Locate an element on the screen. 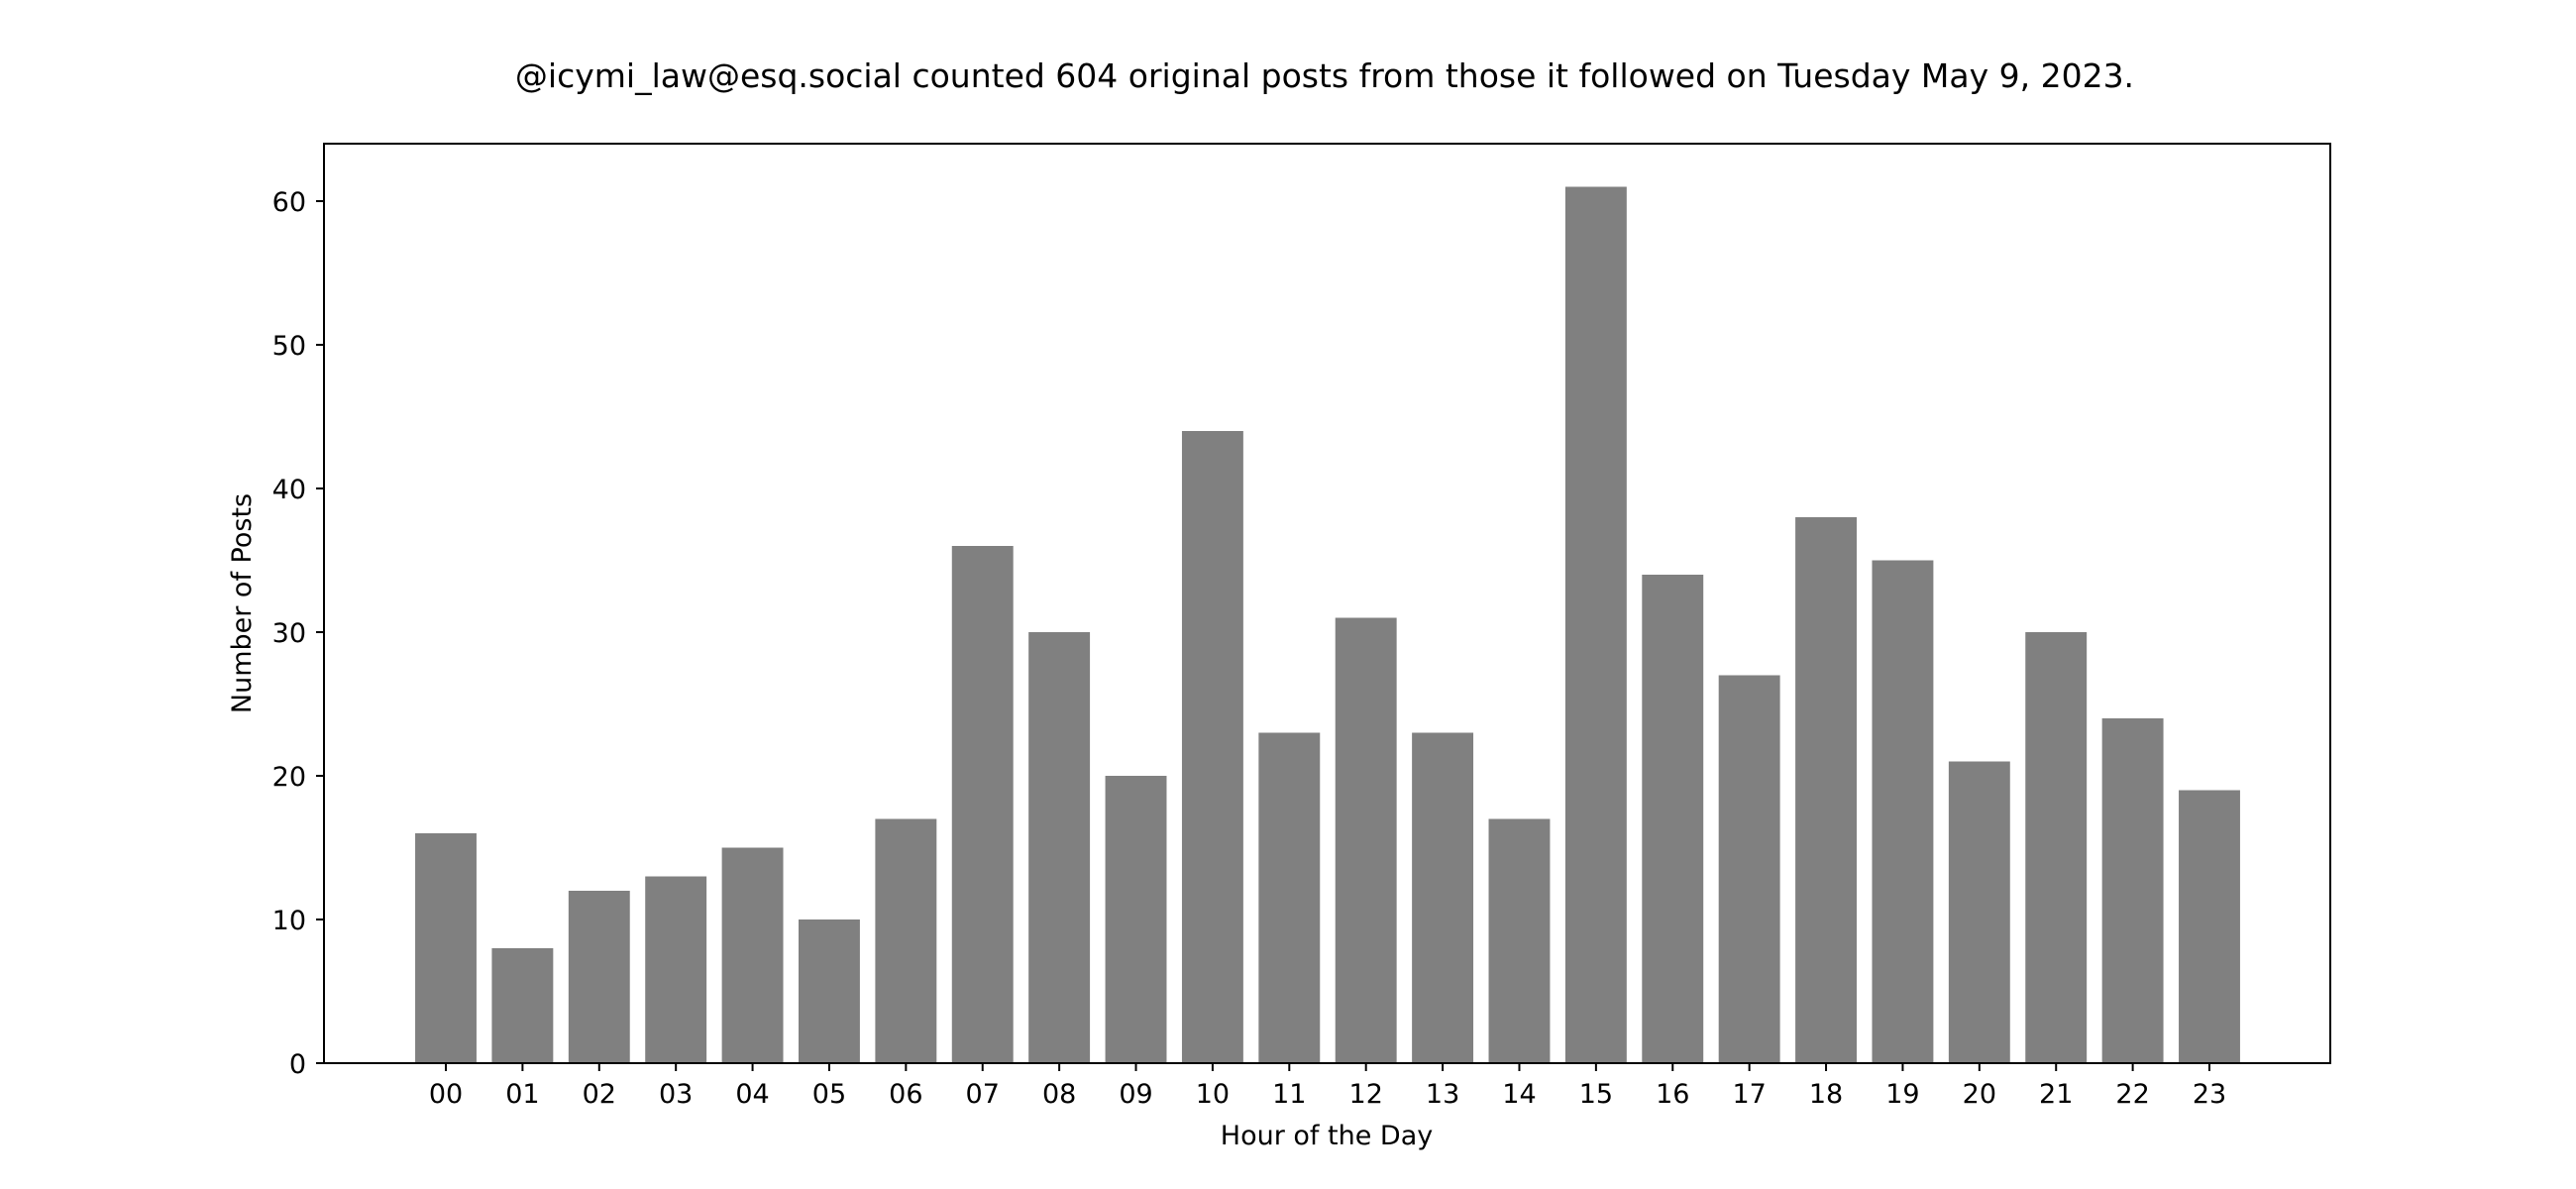  x-tick-label: 22 is located at coordinates (2132, 1094).